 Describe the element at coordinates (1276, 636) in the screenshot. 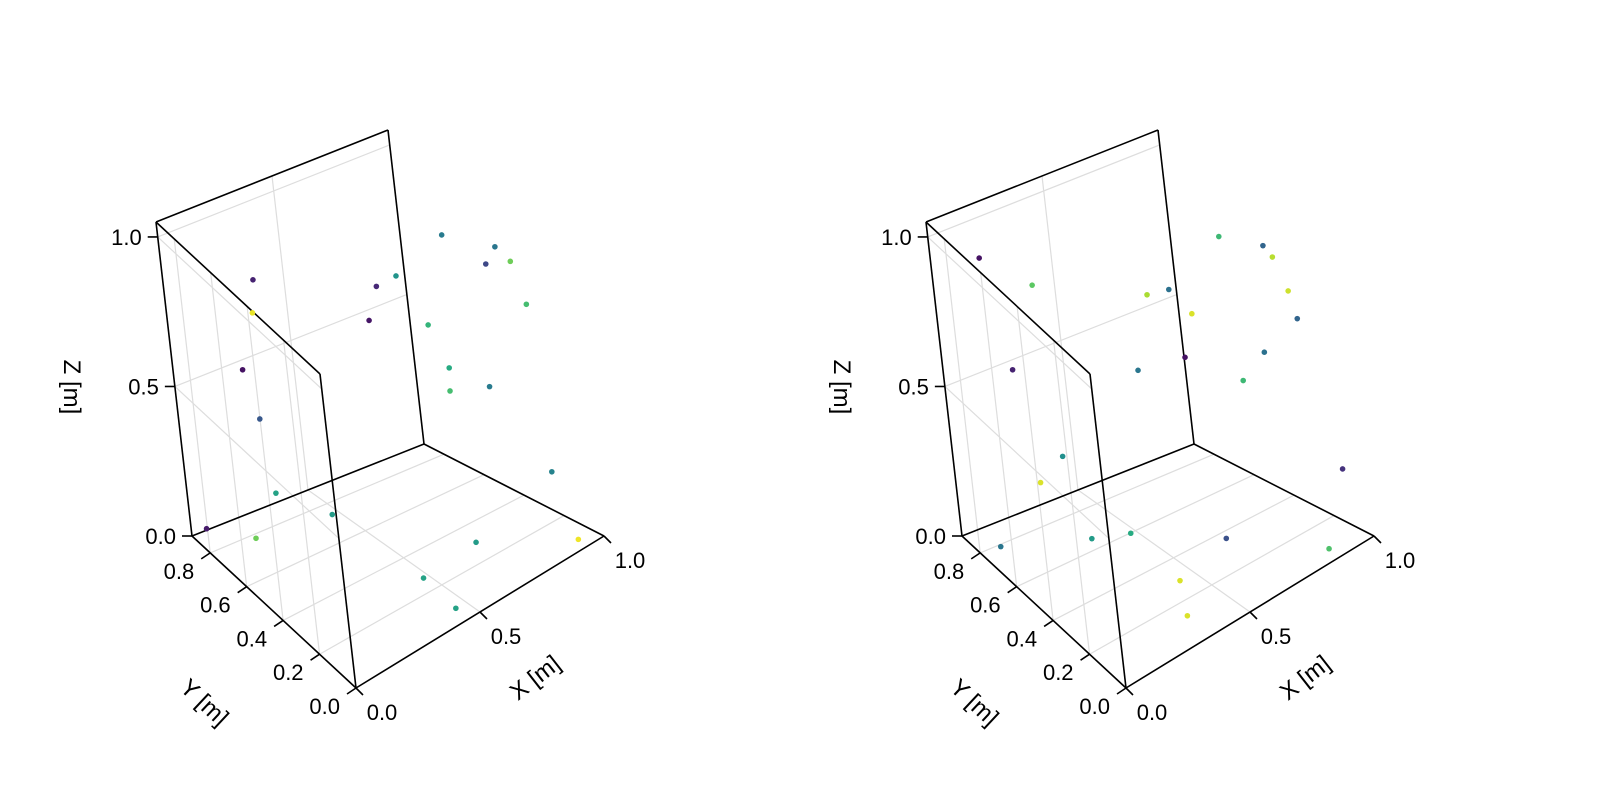

I see `x-tick-label: 0.5` at that location.